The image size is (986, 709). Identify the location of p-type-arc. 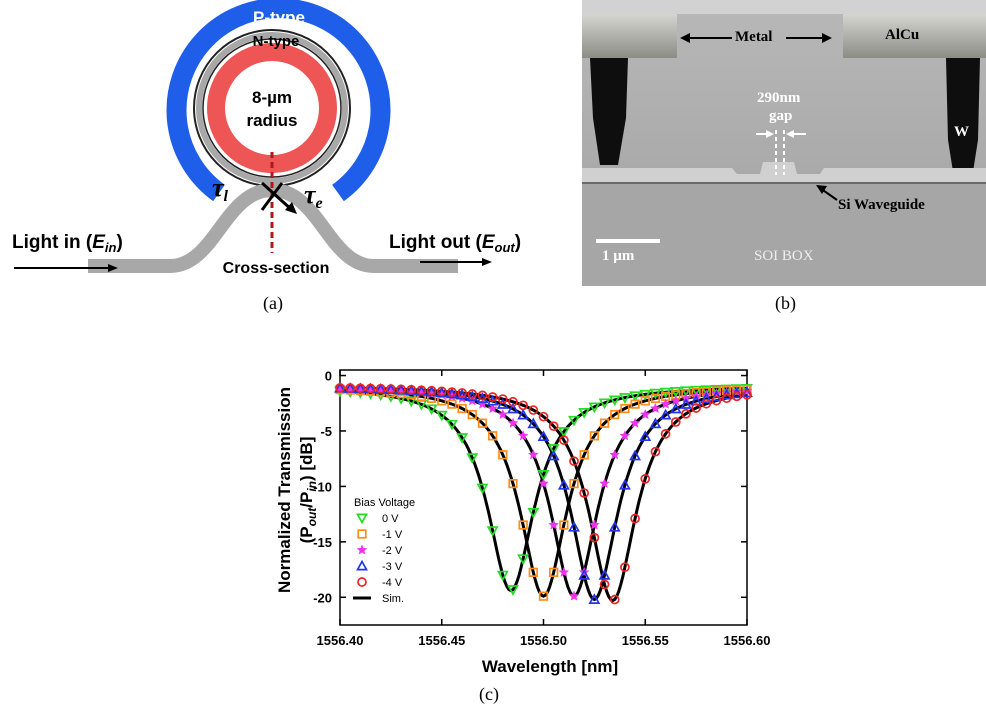
(278, 101).